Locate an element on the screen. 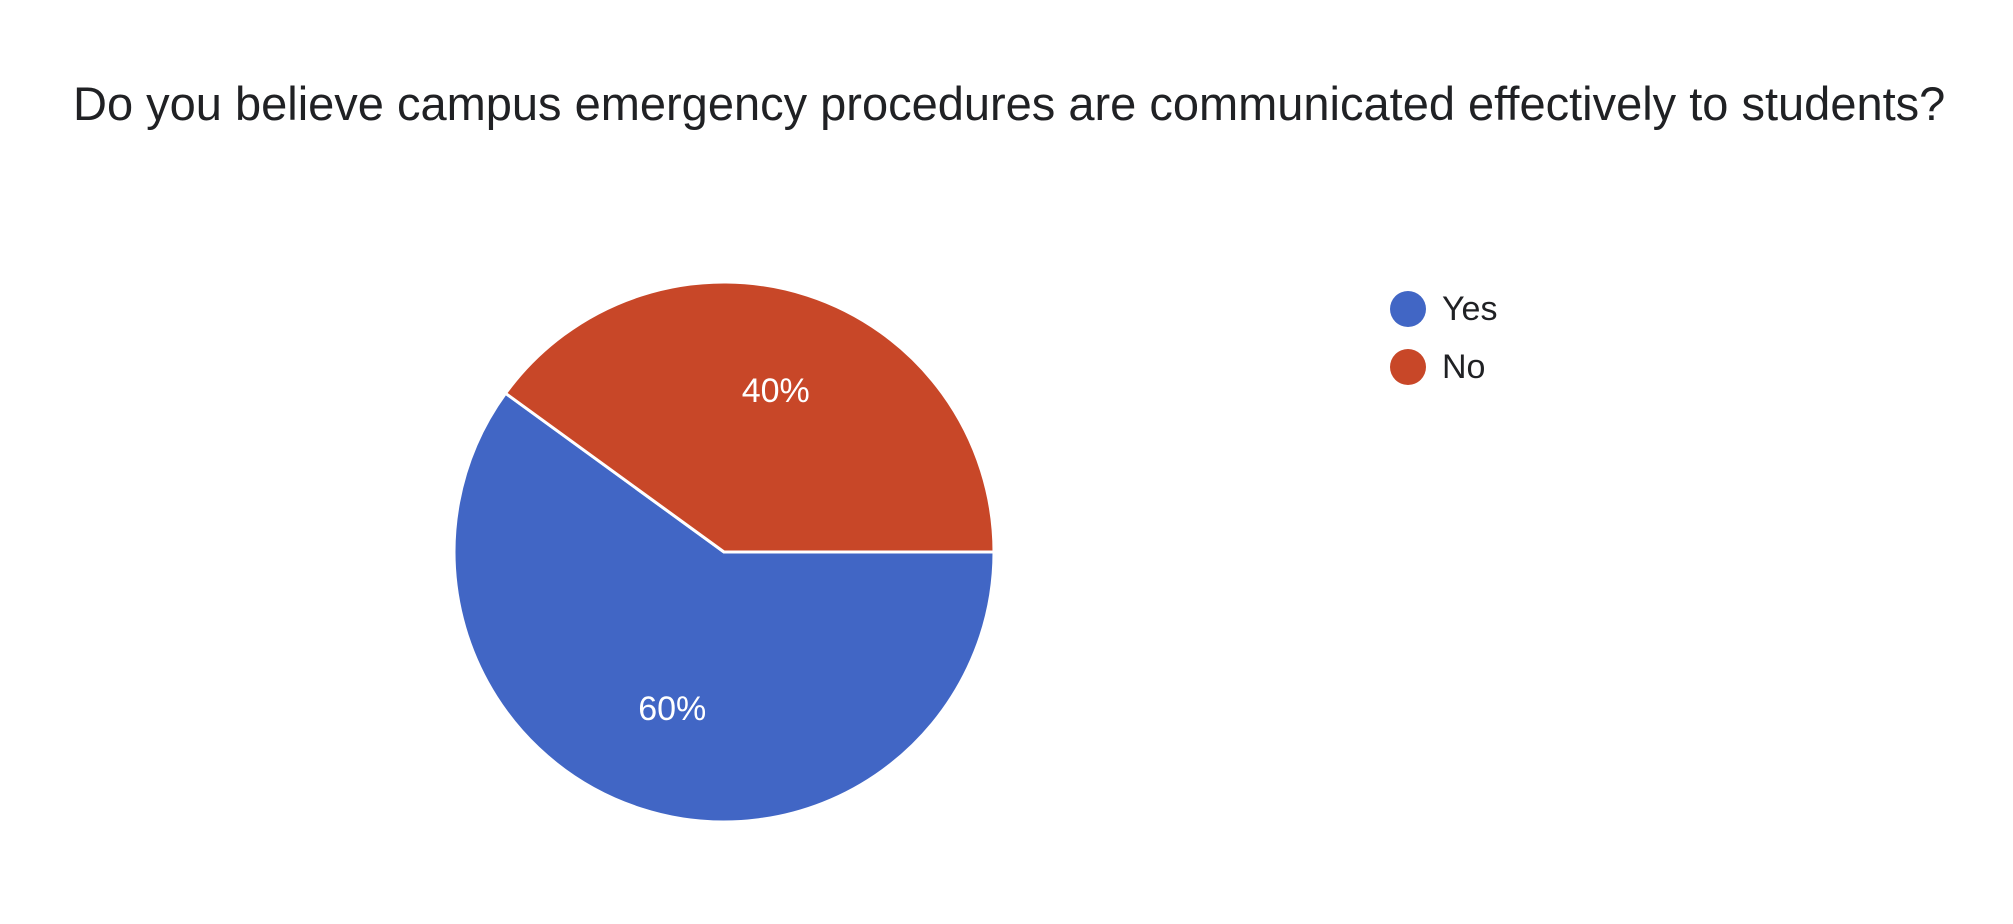 This screenshot has height=924, width=2013. legend-swatch-no is located at coordinates (1408, 367).